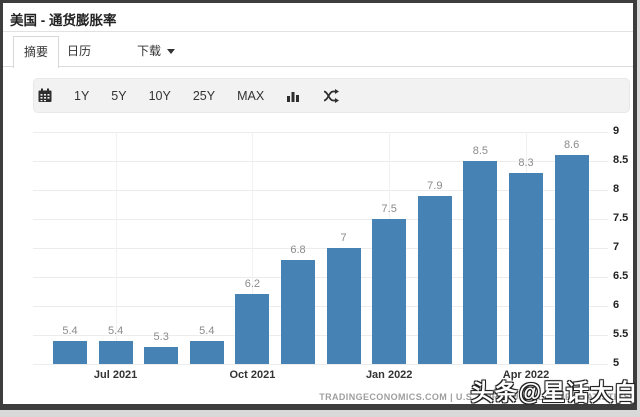  I want to click on range-1y-button: 1Y, so click(82, 95).